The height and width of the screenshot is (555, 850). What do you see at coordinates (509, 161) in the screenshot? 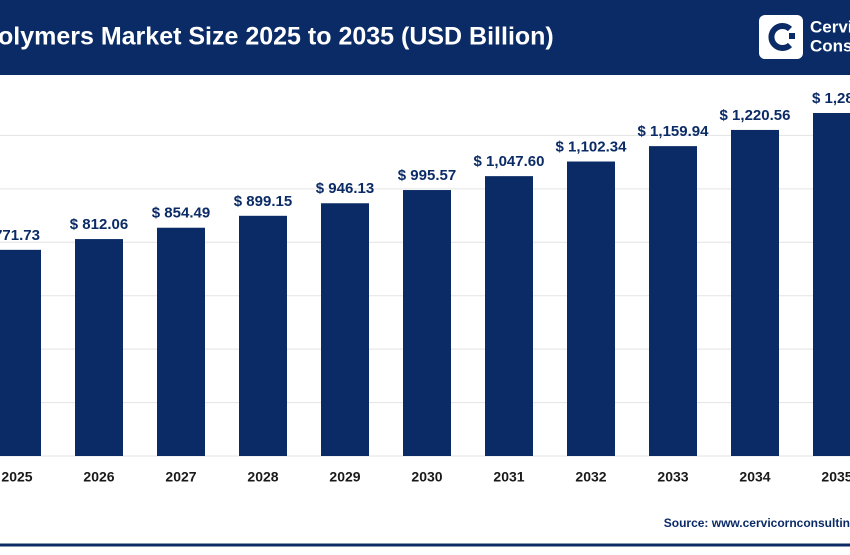
I see `value-label: $ 1,047.60` at bounding box center [509, 161].